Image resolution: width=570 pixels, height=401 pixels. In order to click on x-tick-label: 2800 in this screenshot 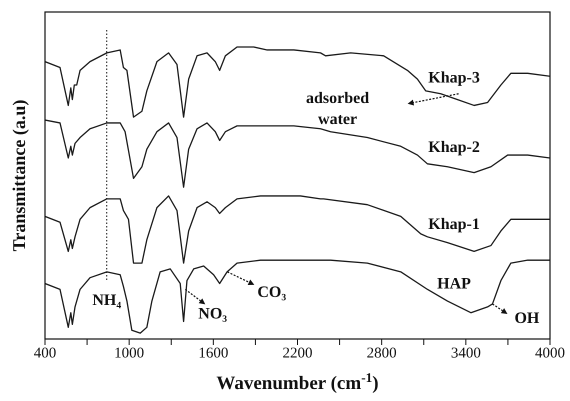, I will do `click(381, 354)`.